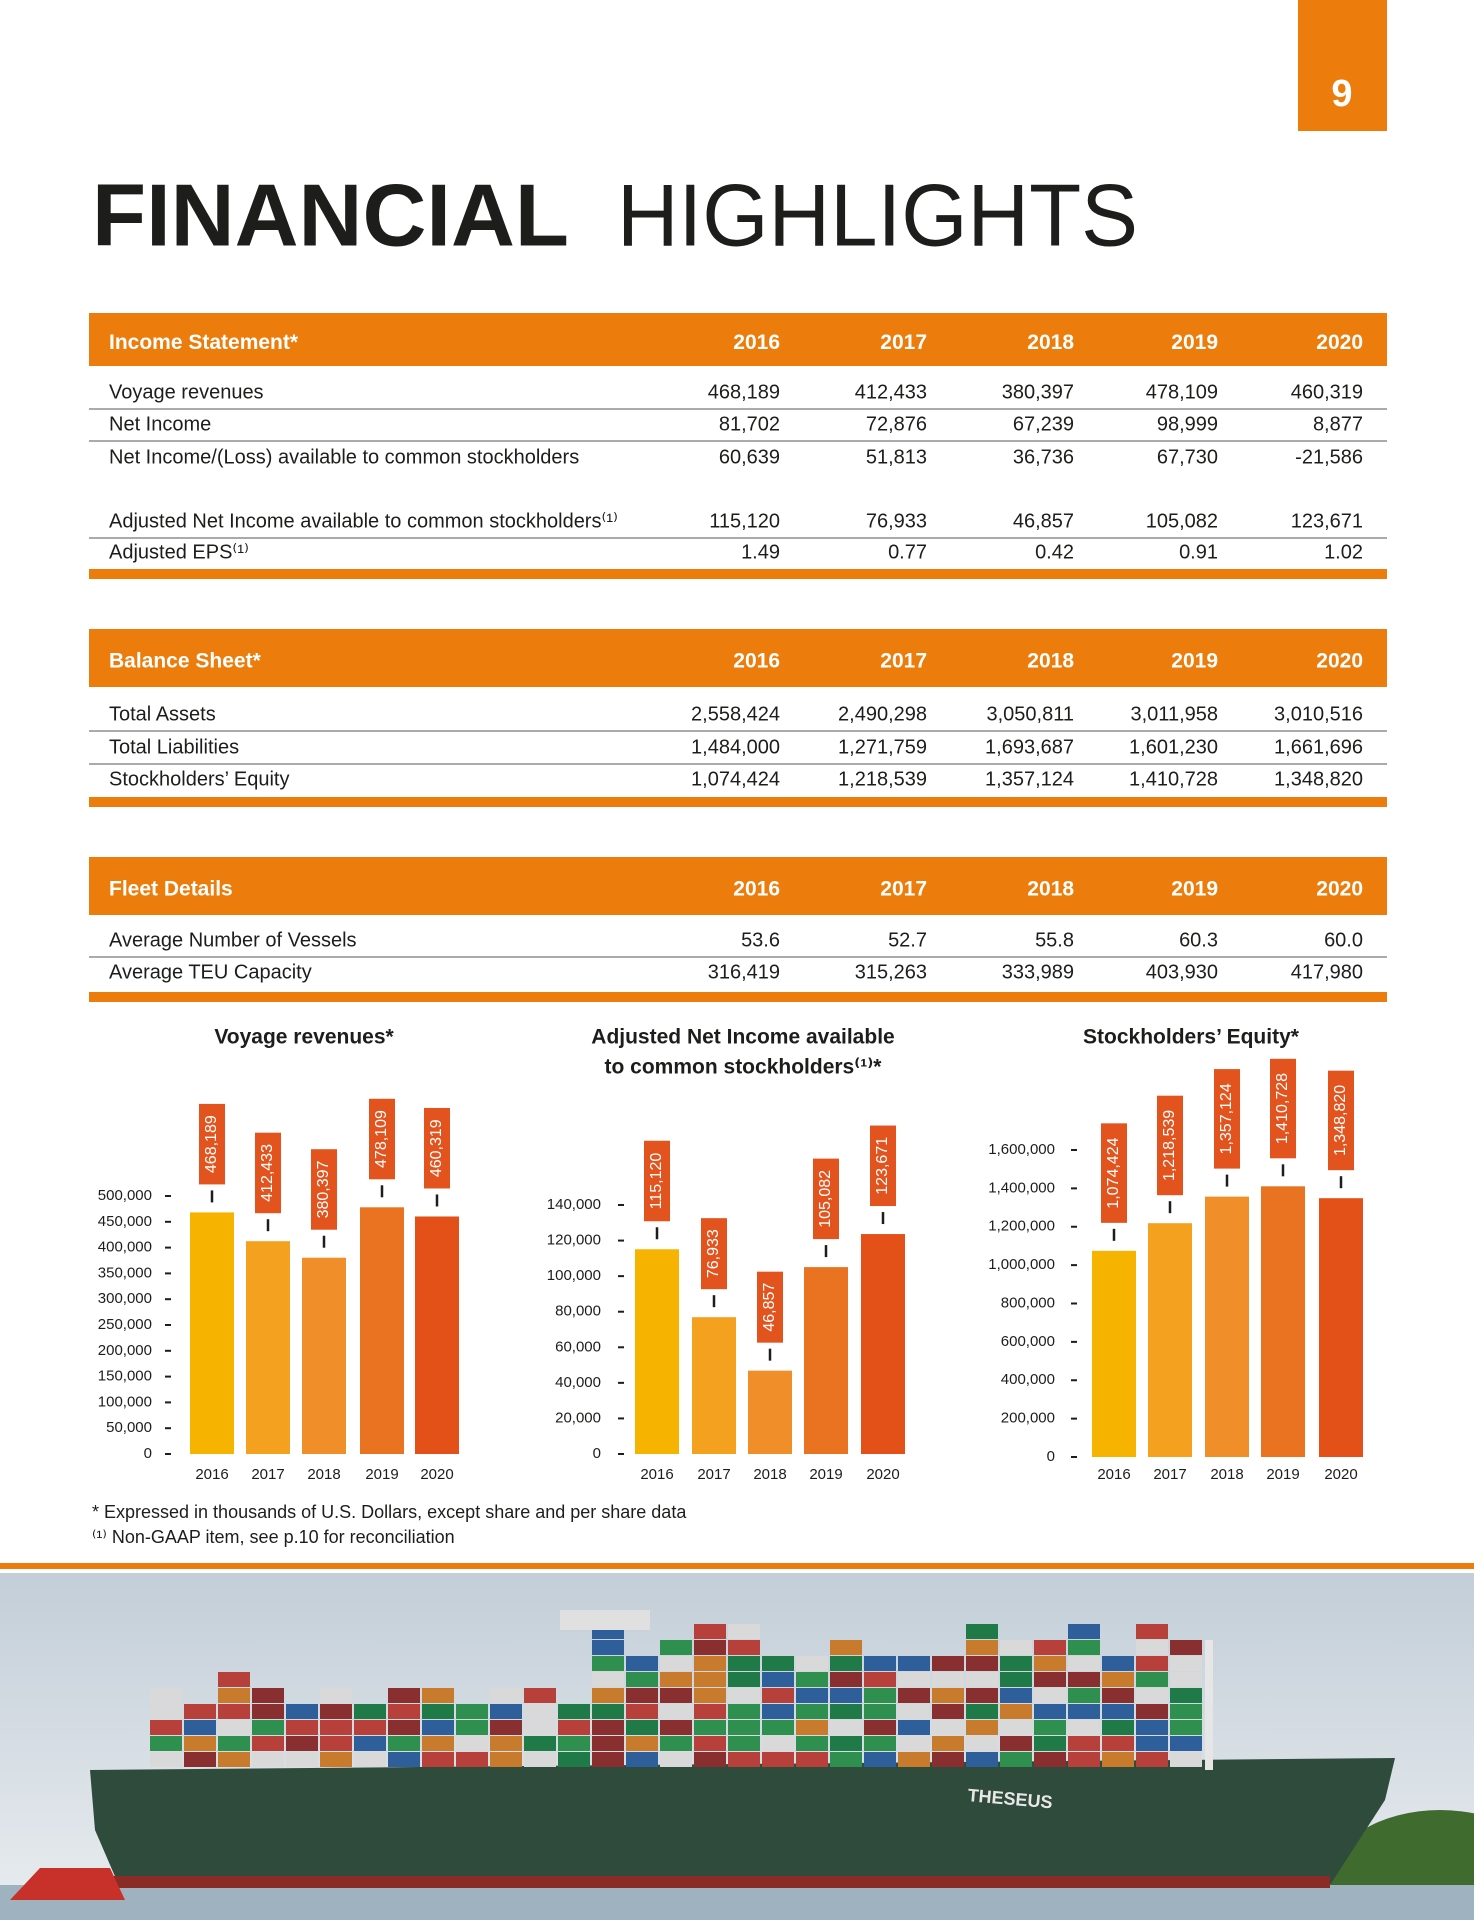 This screenshot has height=1920, width=1474. What do you see at coordinates (304, 1037) in the screenshot?
I see `chart-title: Voyage revenues*` at bounding box center [304, 1037].